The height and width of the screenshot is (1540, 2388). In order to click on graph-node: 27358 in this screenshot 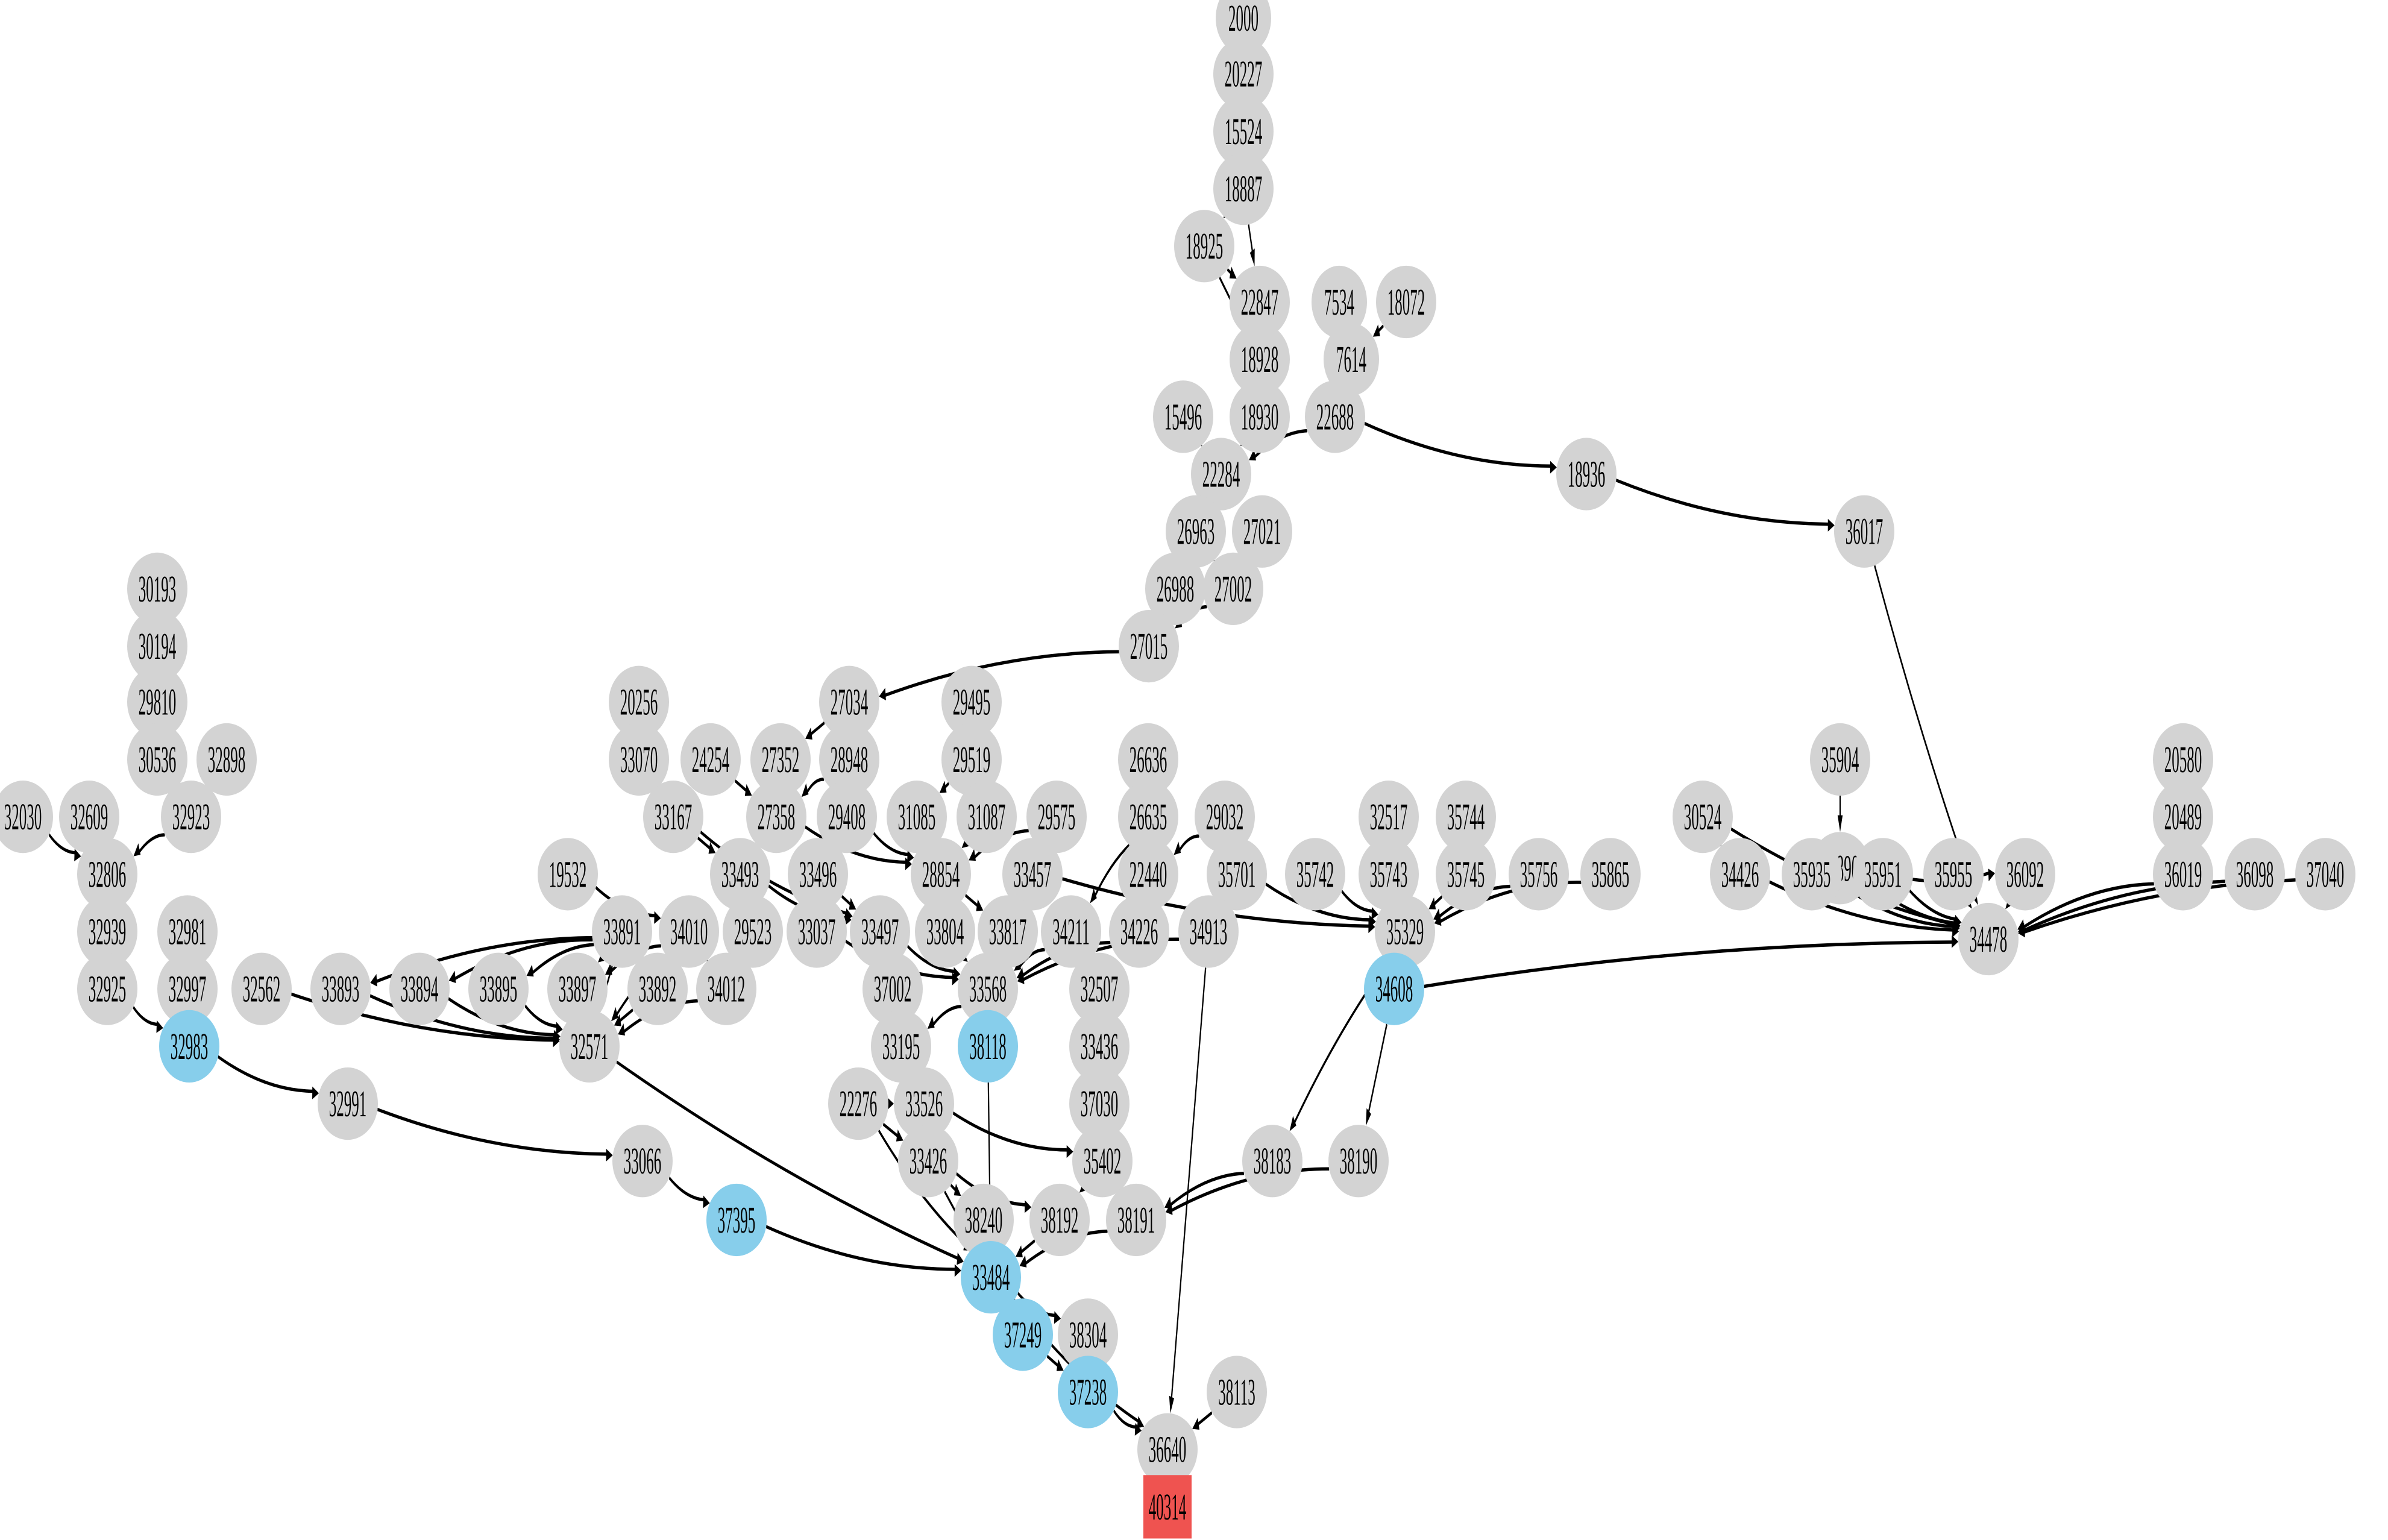, I will do `click(776, 817)`.